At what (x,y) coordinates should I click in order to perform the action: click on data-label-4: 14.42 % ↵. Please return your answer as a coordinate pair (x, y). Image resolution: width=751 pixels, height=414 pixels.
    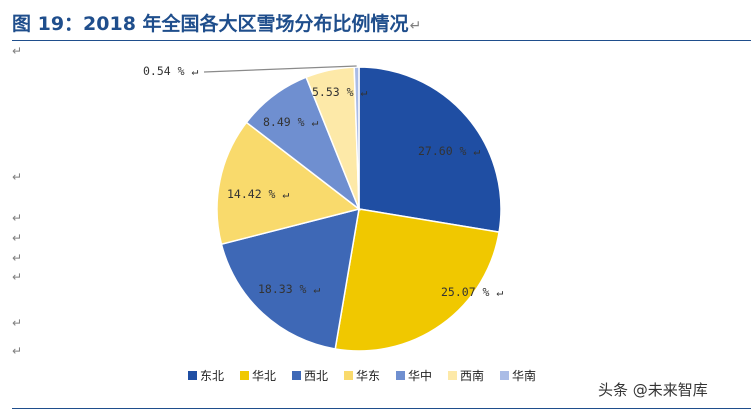
    Looking at the image, I should click on (258, 194).